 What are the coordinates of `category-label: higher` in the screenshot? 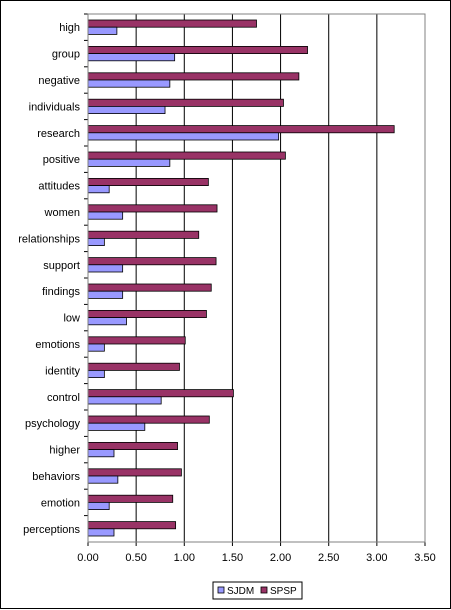 It's located at (64, 451).